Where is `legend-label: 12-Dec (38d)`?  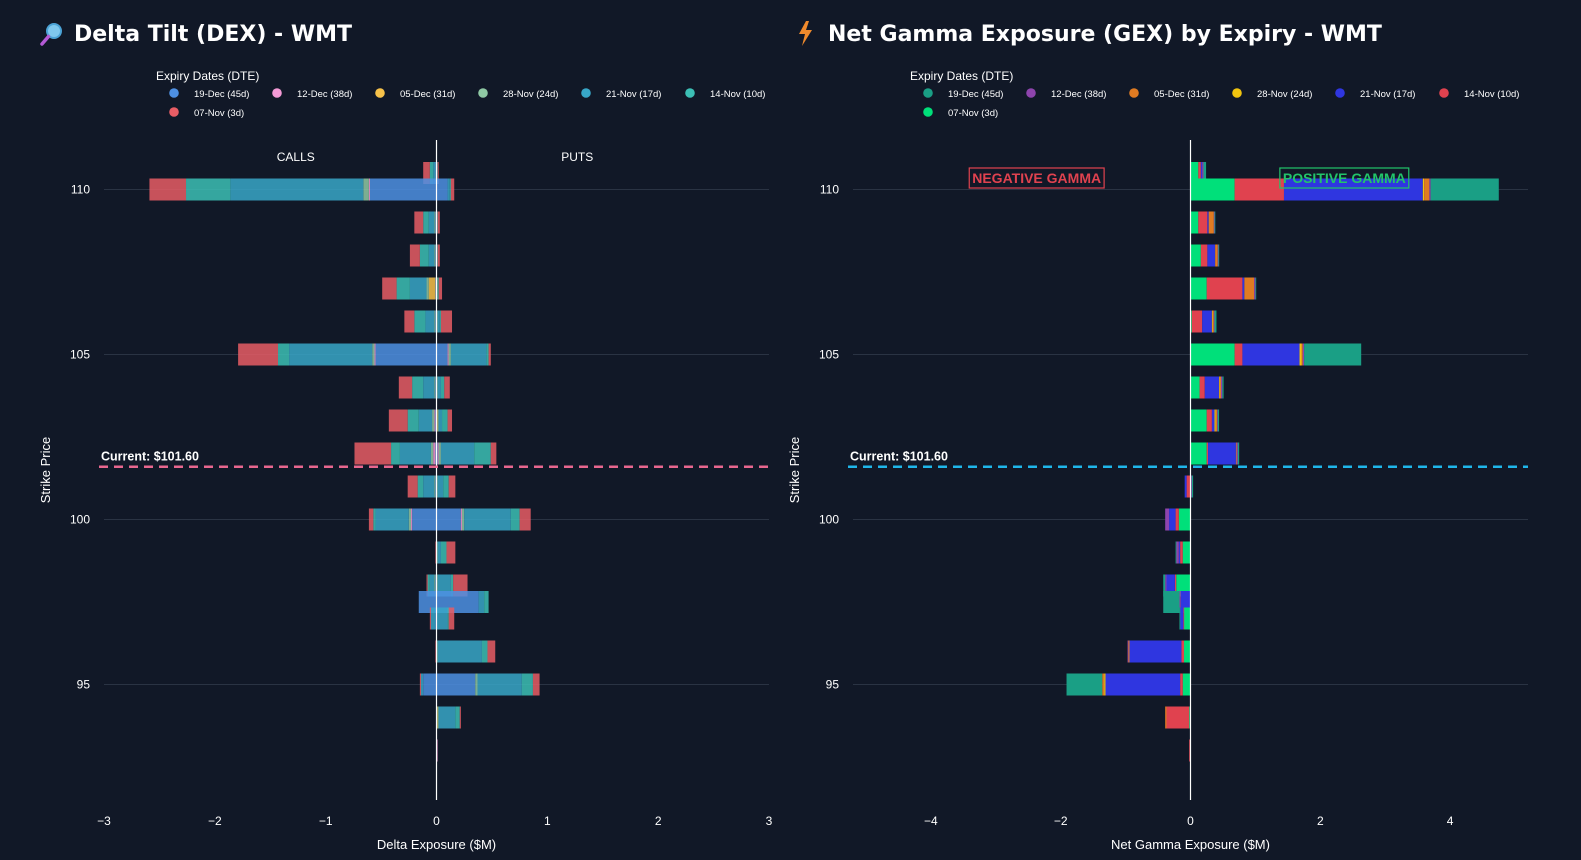
legend-label: 12-Dec (38d) is located at coordinates (324, 94).